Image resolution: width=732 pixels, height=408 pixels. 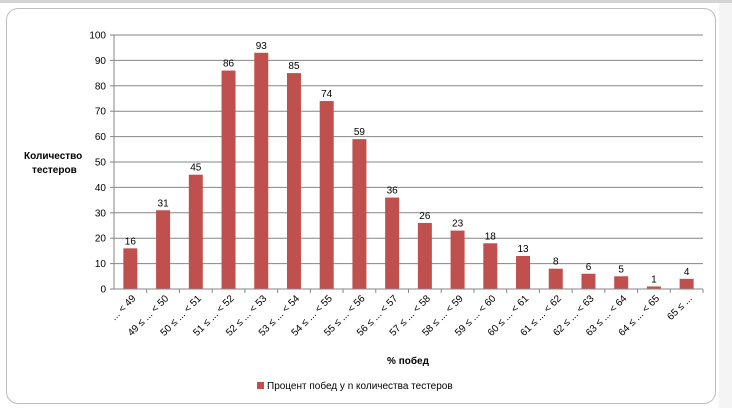 What do you see at coordinates (589, 267) in the screenshot?
I see `data-label: 6` at bounding box center [589, 267].